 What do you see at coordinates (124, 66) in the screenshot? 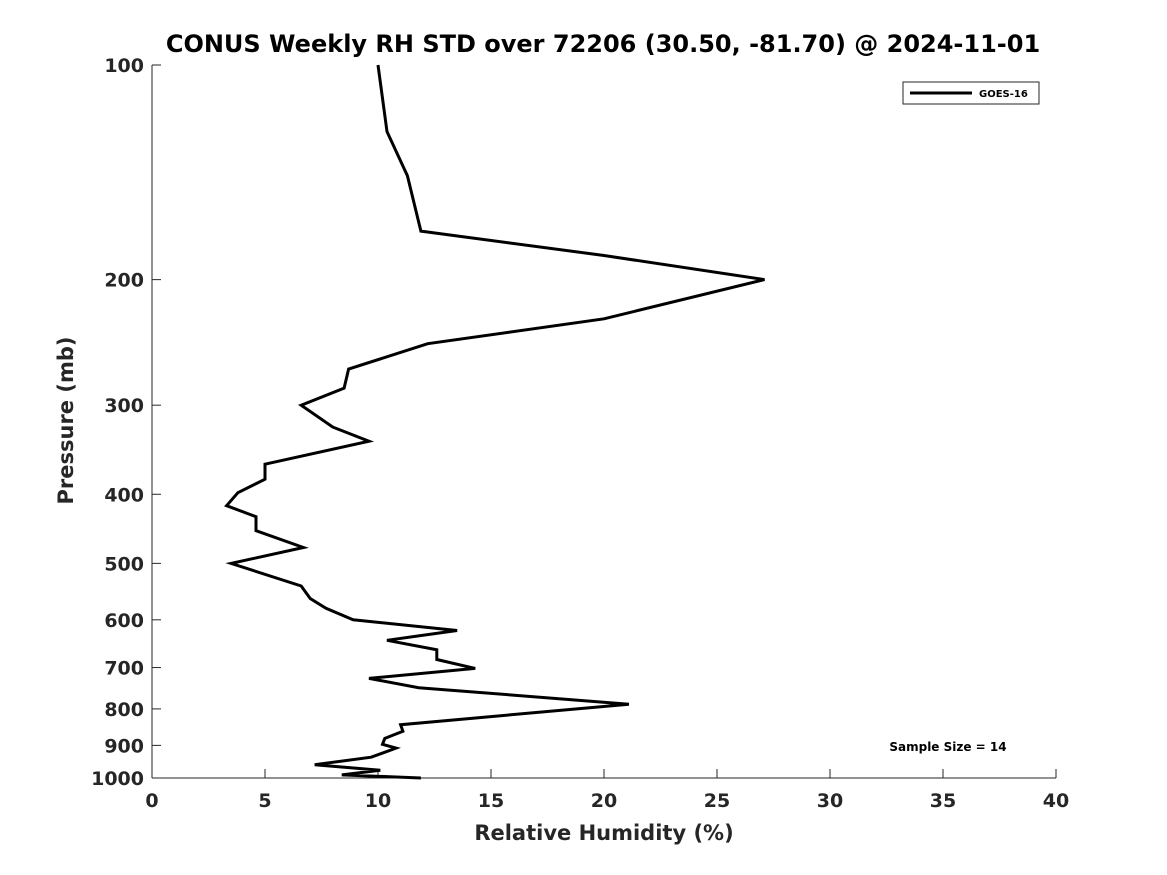
I see `y-tick-label: 100` at bounding box center [124, 66].